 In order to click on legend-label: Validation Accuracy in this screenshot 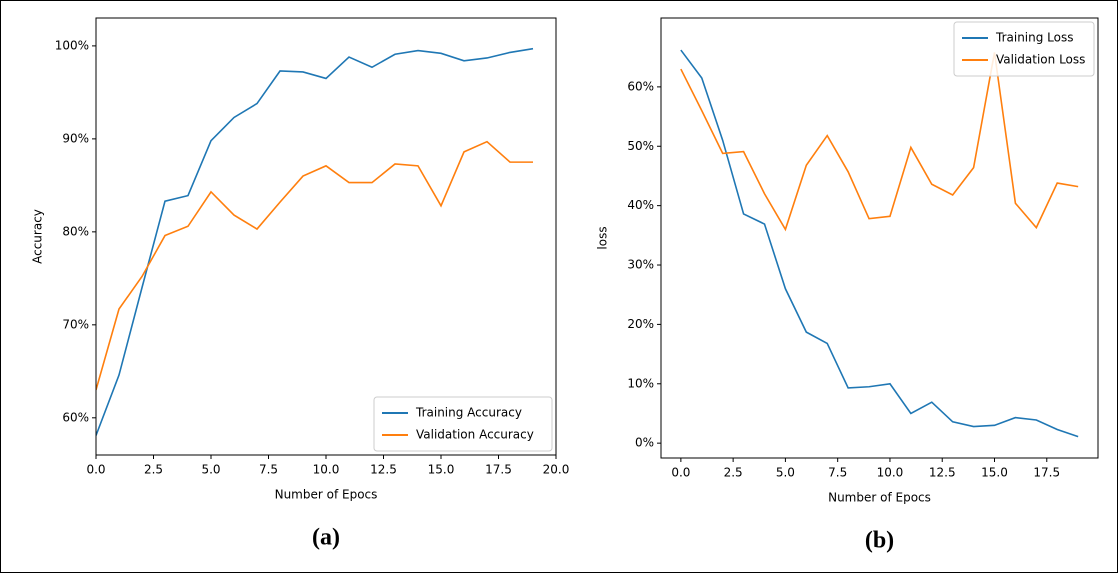, I will do `click(475, 435)`.